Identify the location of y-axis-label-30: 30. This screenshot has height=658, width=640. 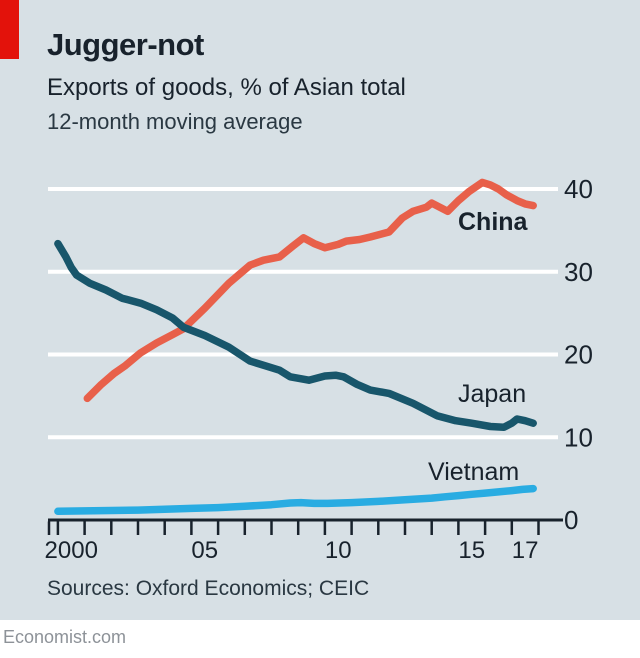
(578, 272).